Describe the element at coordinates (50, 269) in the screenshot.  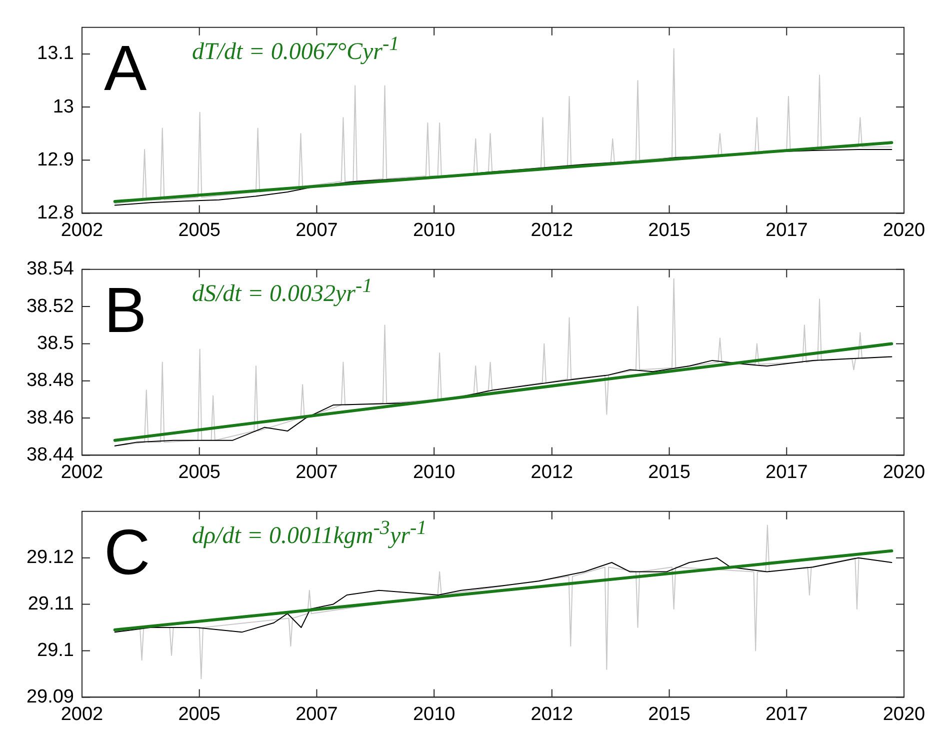
I see `y-tick-label: 38.54` at that location.